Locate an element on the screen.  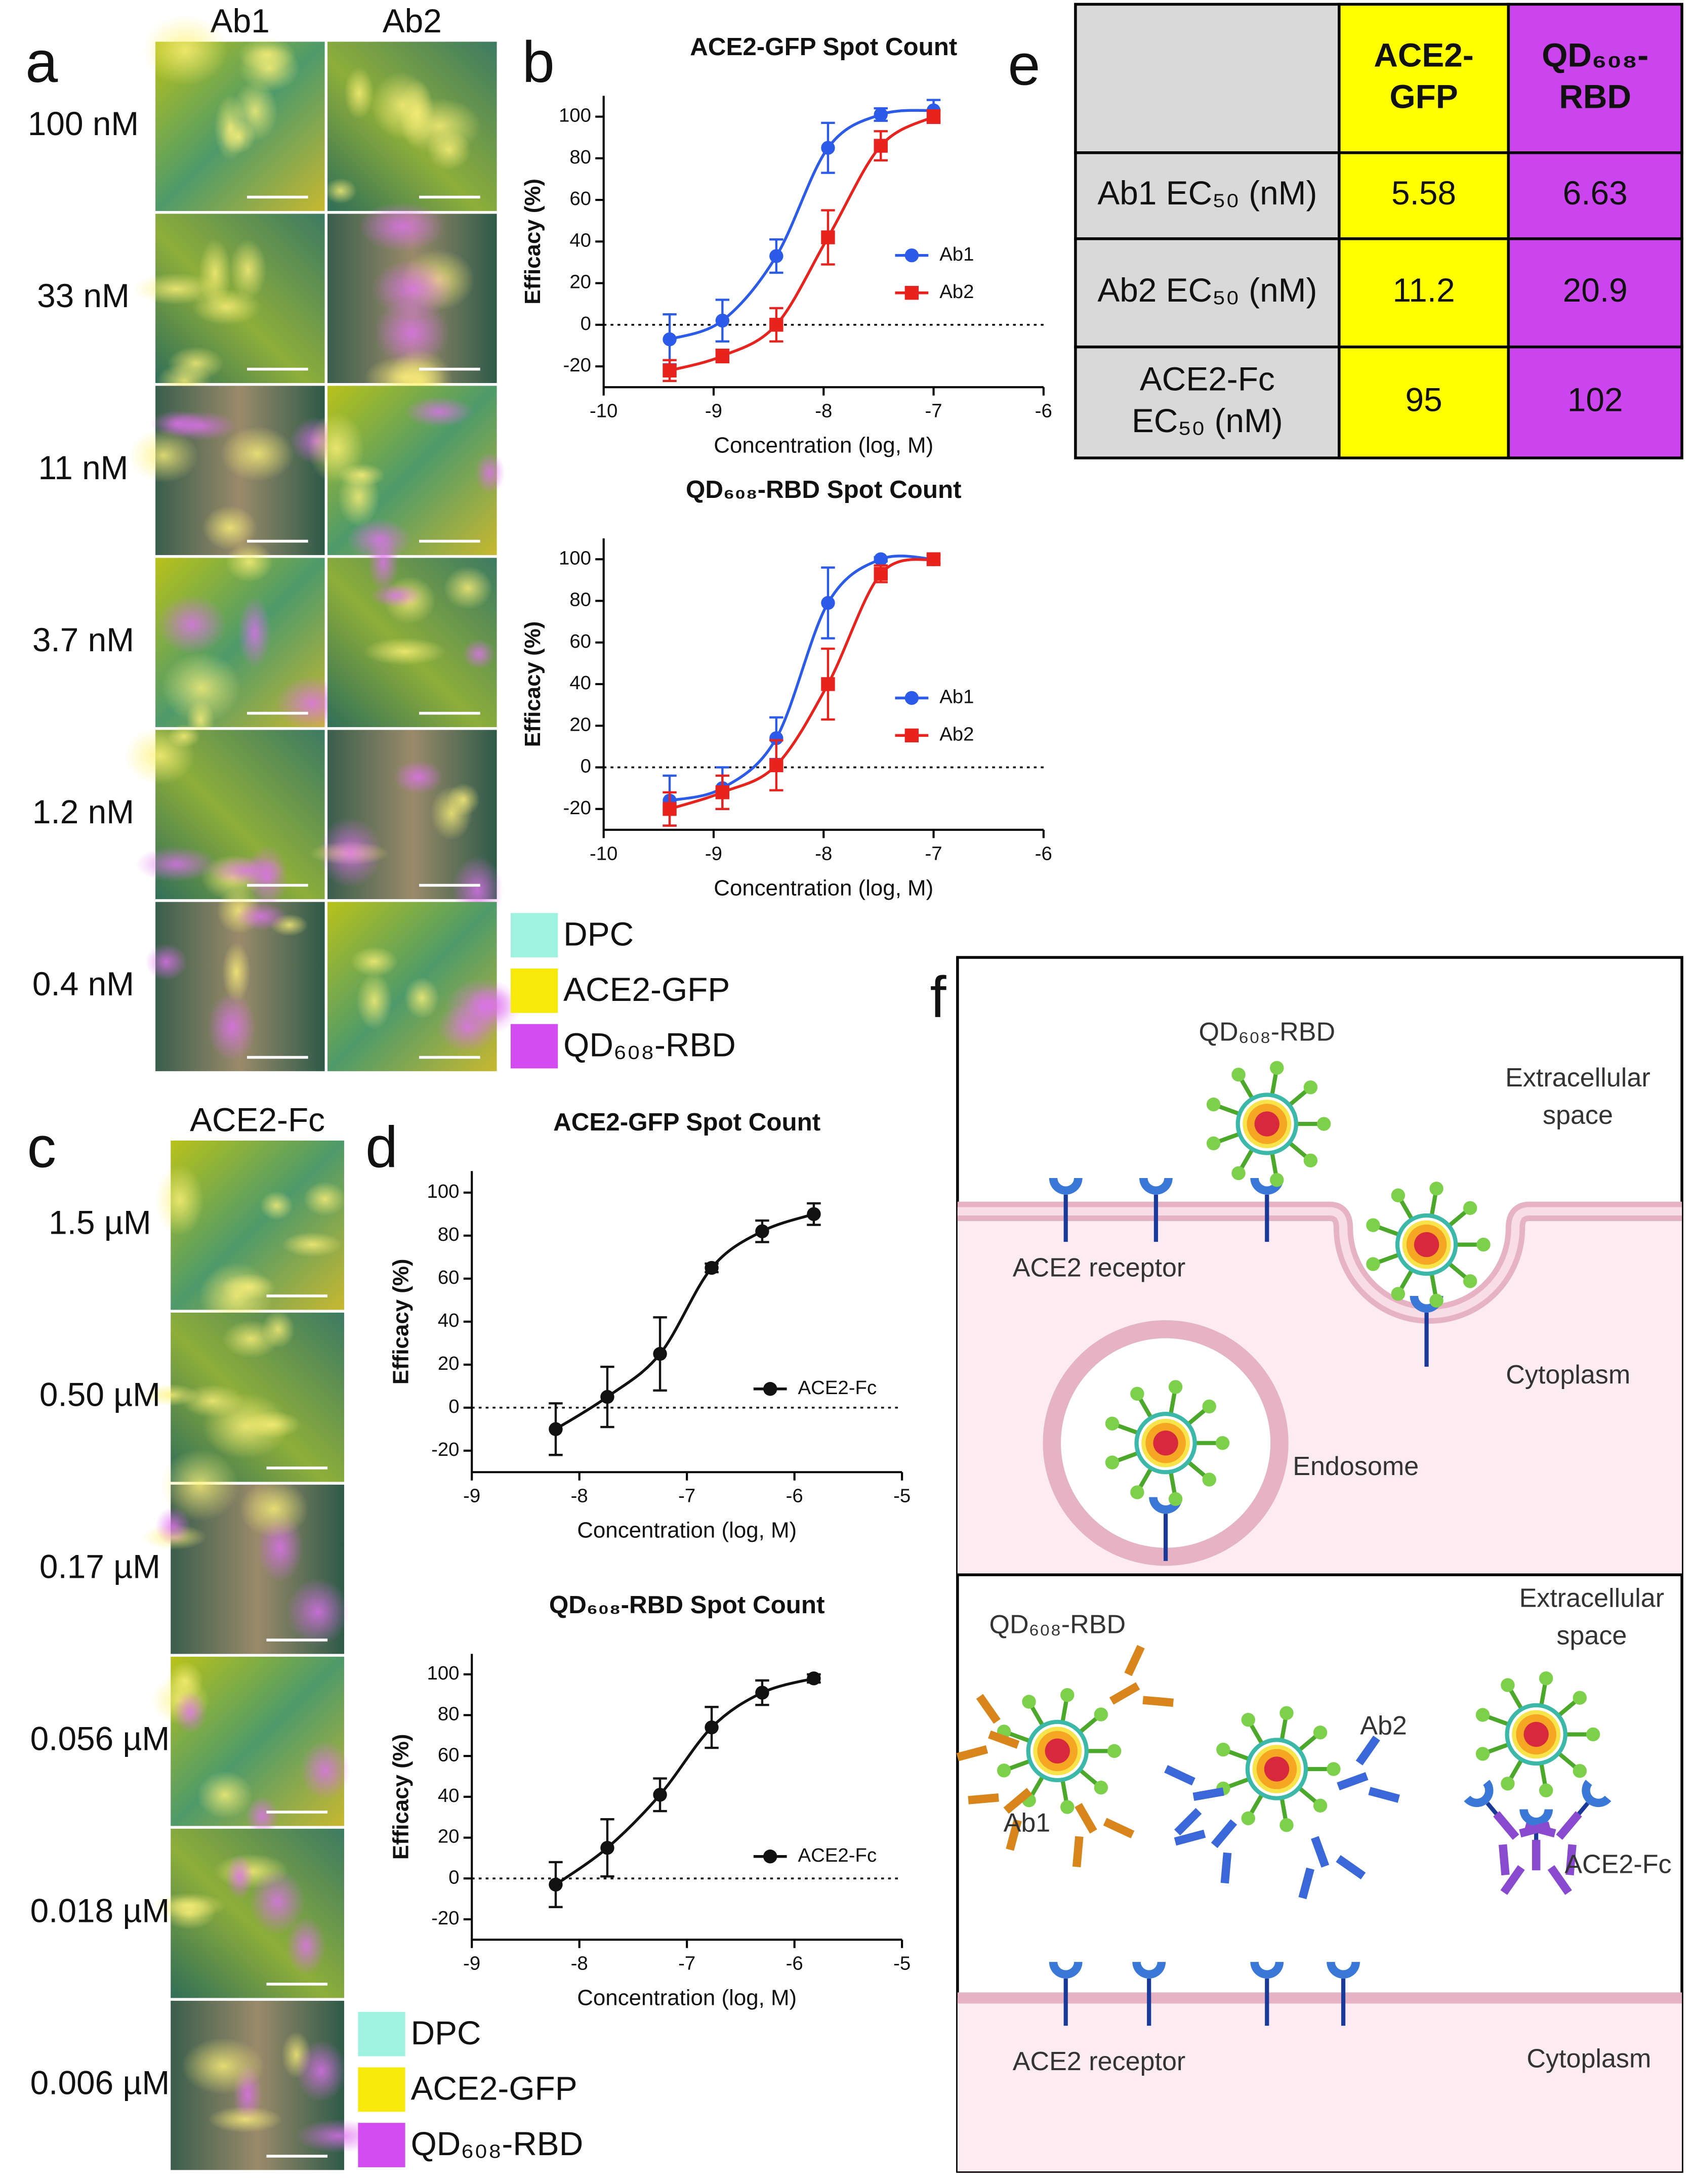
y-tick-label: 40 is located at coordinates (449, 1796).